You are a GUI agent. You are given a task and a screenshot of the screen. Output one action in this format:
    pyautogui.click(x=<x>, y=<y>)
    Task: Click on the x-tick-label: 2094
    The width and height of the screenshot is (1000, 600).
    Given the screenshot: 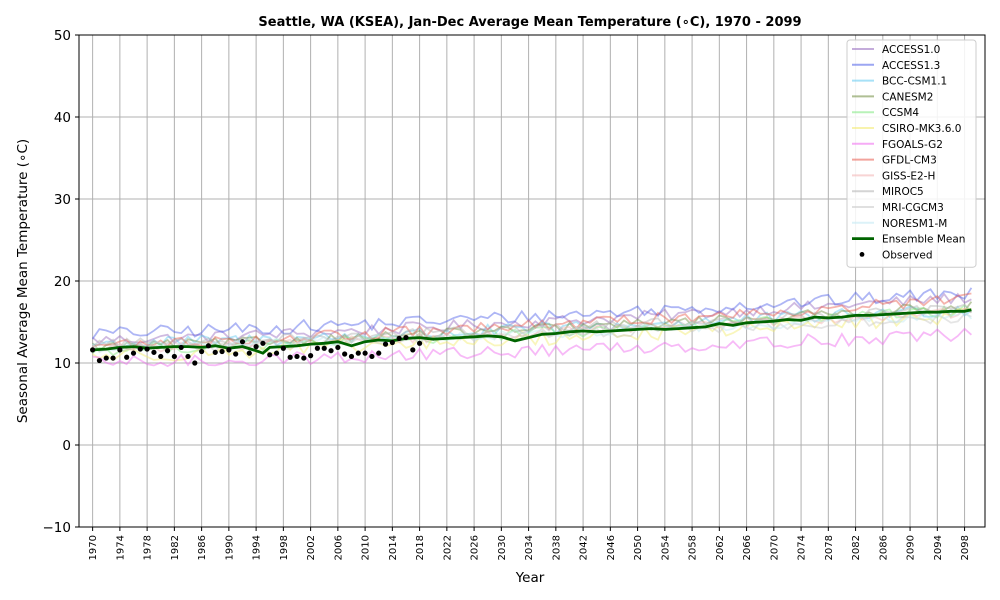 What is the action you would take?
    pyautogui.click(x=938, y=547)
    